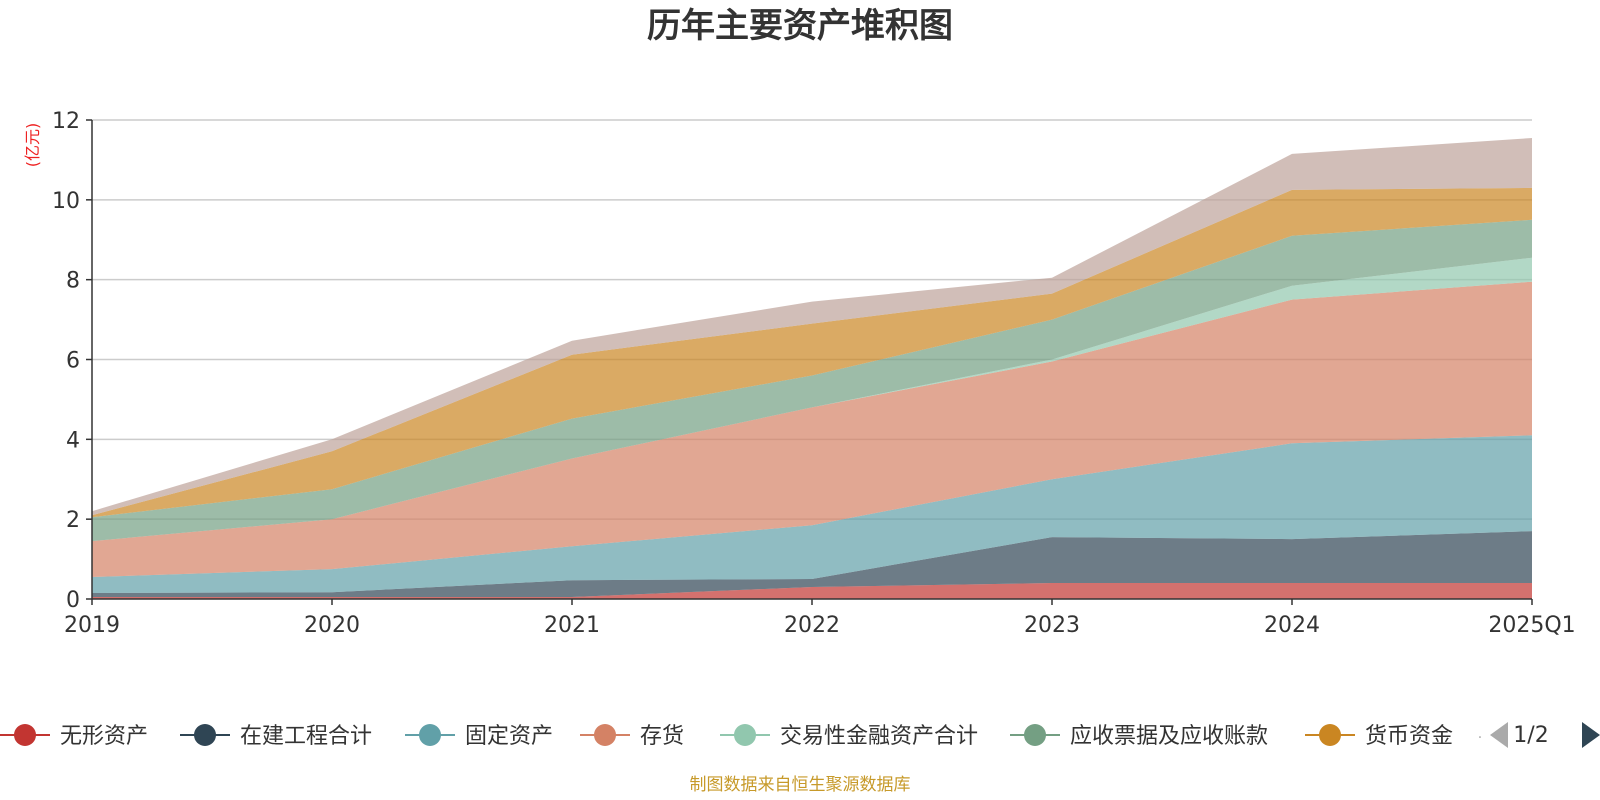 Image resolution: width=1600 pixels, height=800 pixels. Describe the element at coordinates (800, 785) in the screenshot. I see `data-source-note: 制图数据来自恒生聚源数据库` at that location.